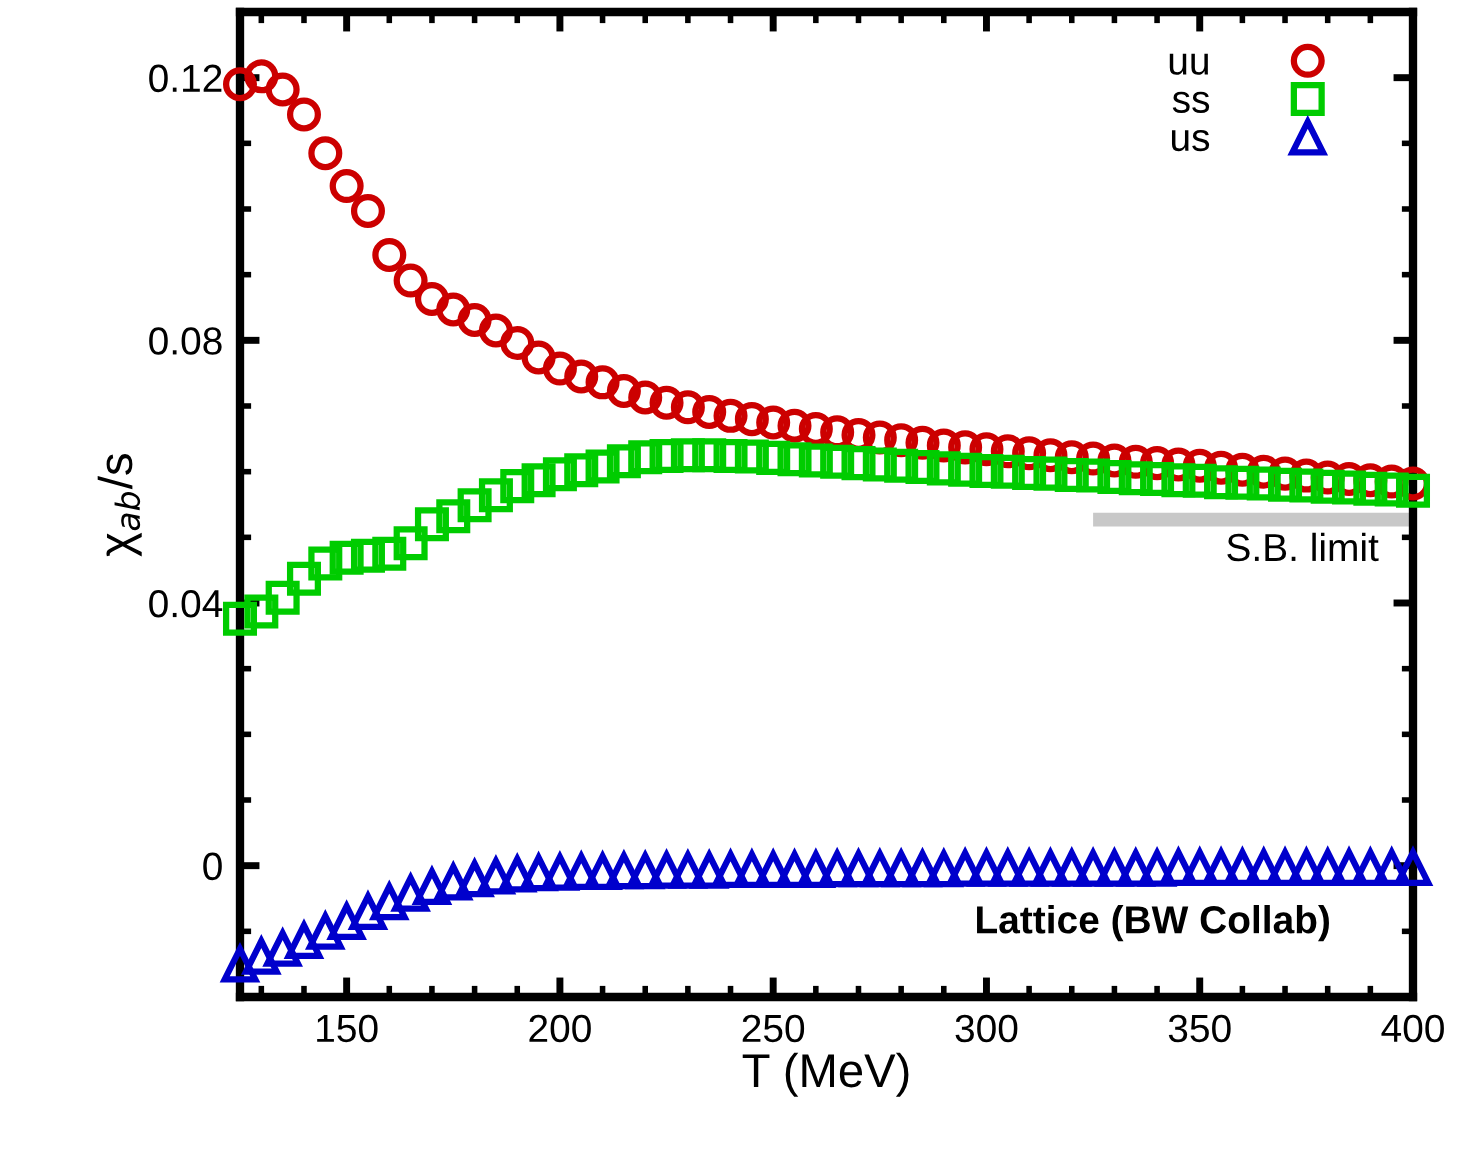 Image resolution: width=1469 pixels, height=1153 pixels. I want to click on x-tick-label: 200, so click(560, 1028).